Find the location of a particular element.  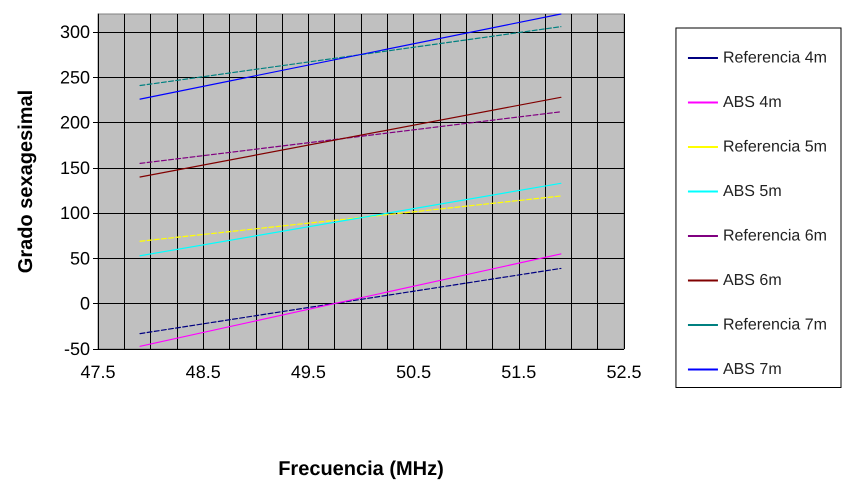

x-tick-label: 51.5 is located at coordinates (518, 372).